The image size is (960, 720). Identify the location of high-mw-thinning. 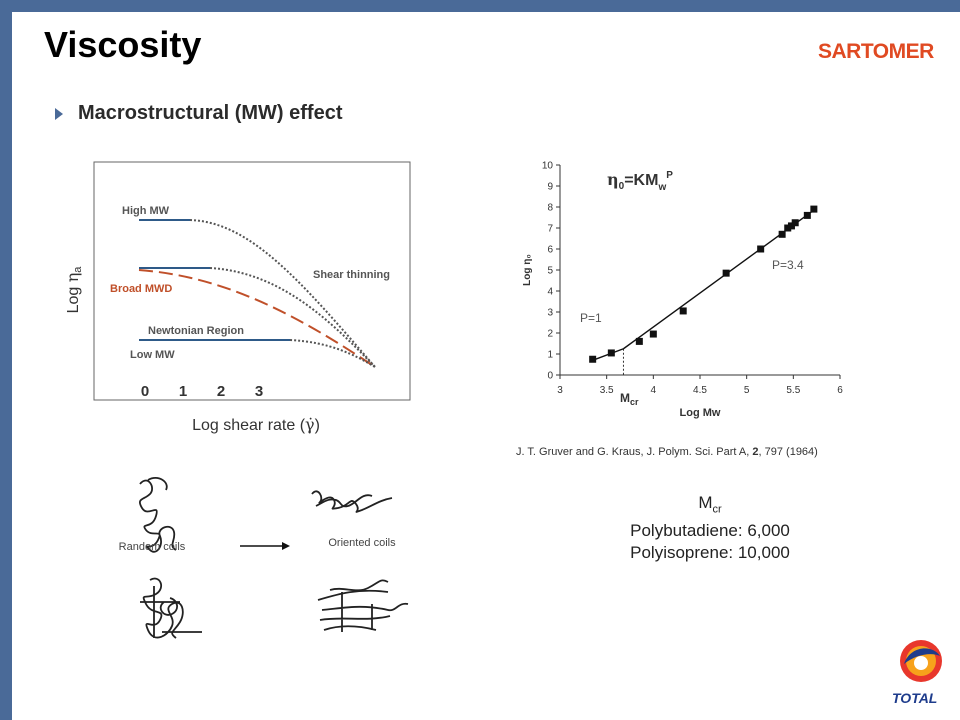
(282, 293).